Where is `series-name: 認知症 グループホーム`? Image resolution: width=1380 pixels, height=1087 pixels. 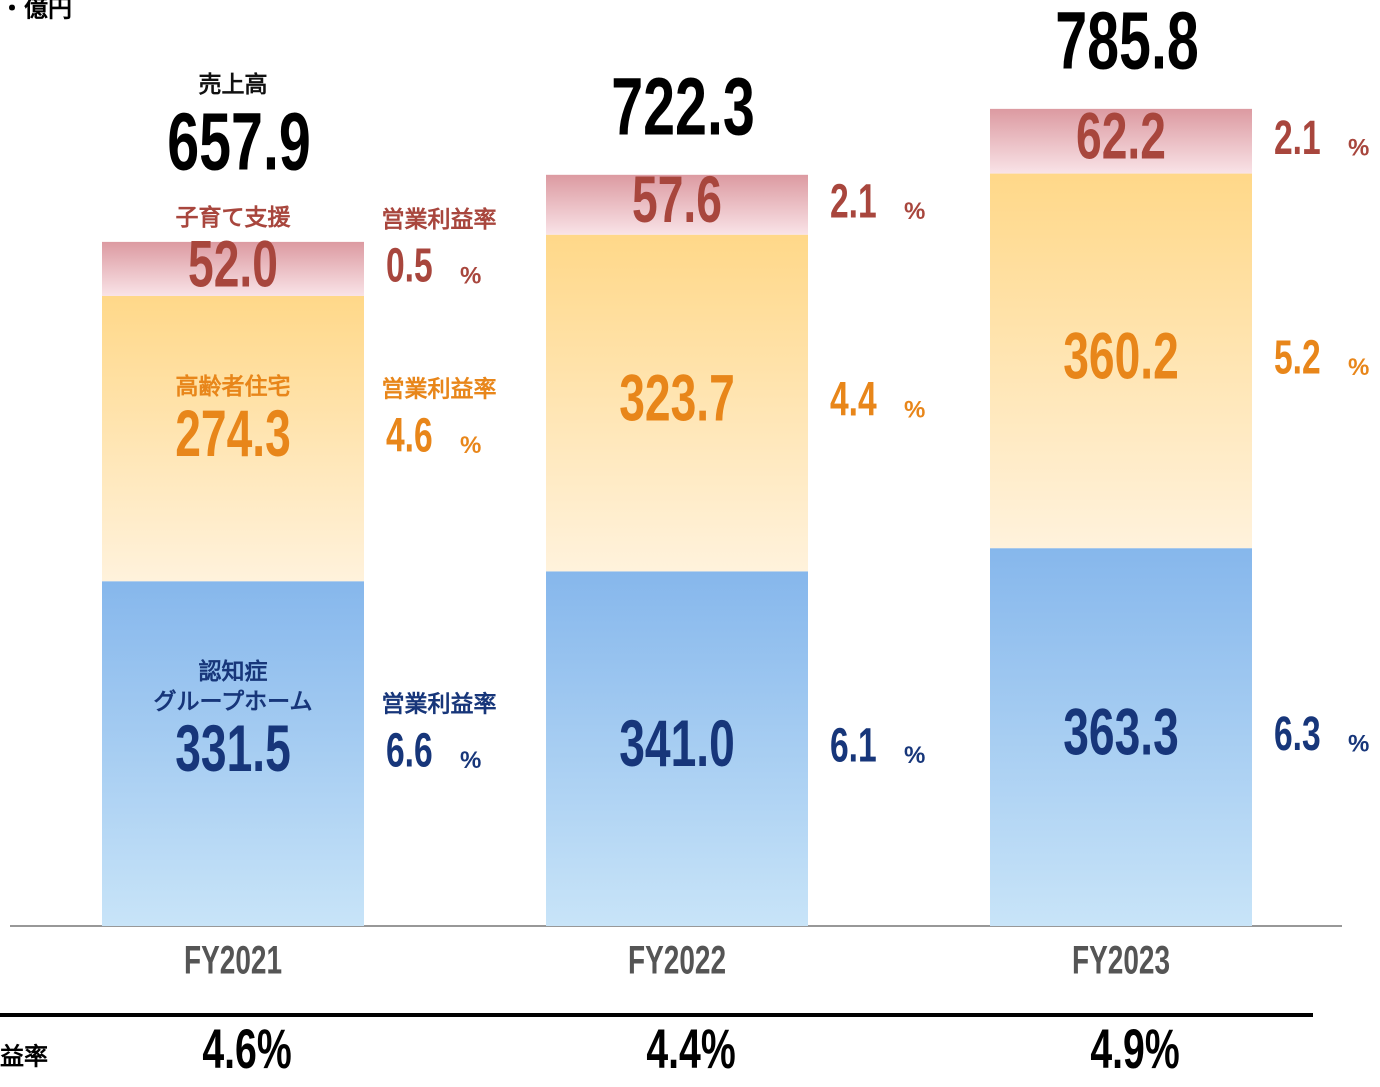
series-name: 認知症 グループホーム is located at coordinates (233, 685).